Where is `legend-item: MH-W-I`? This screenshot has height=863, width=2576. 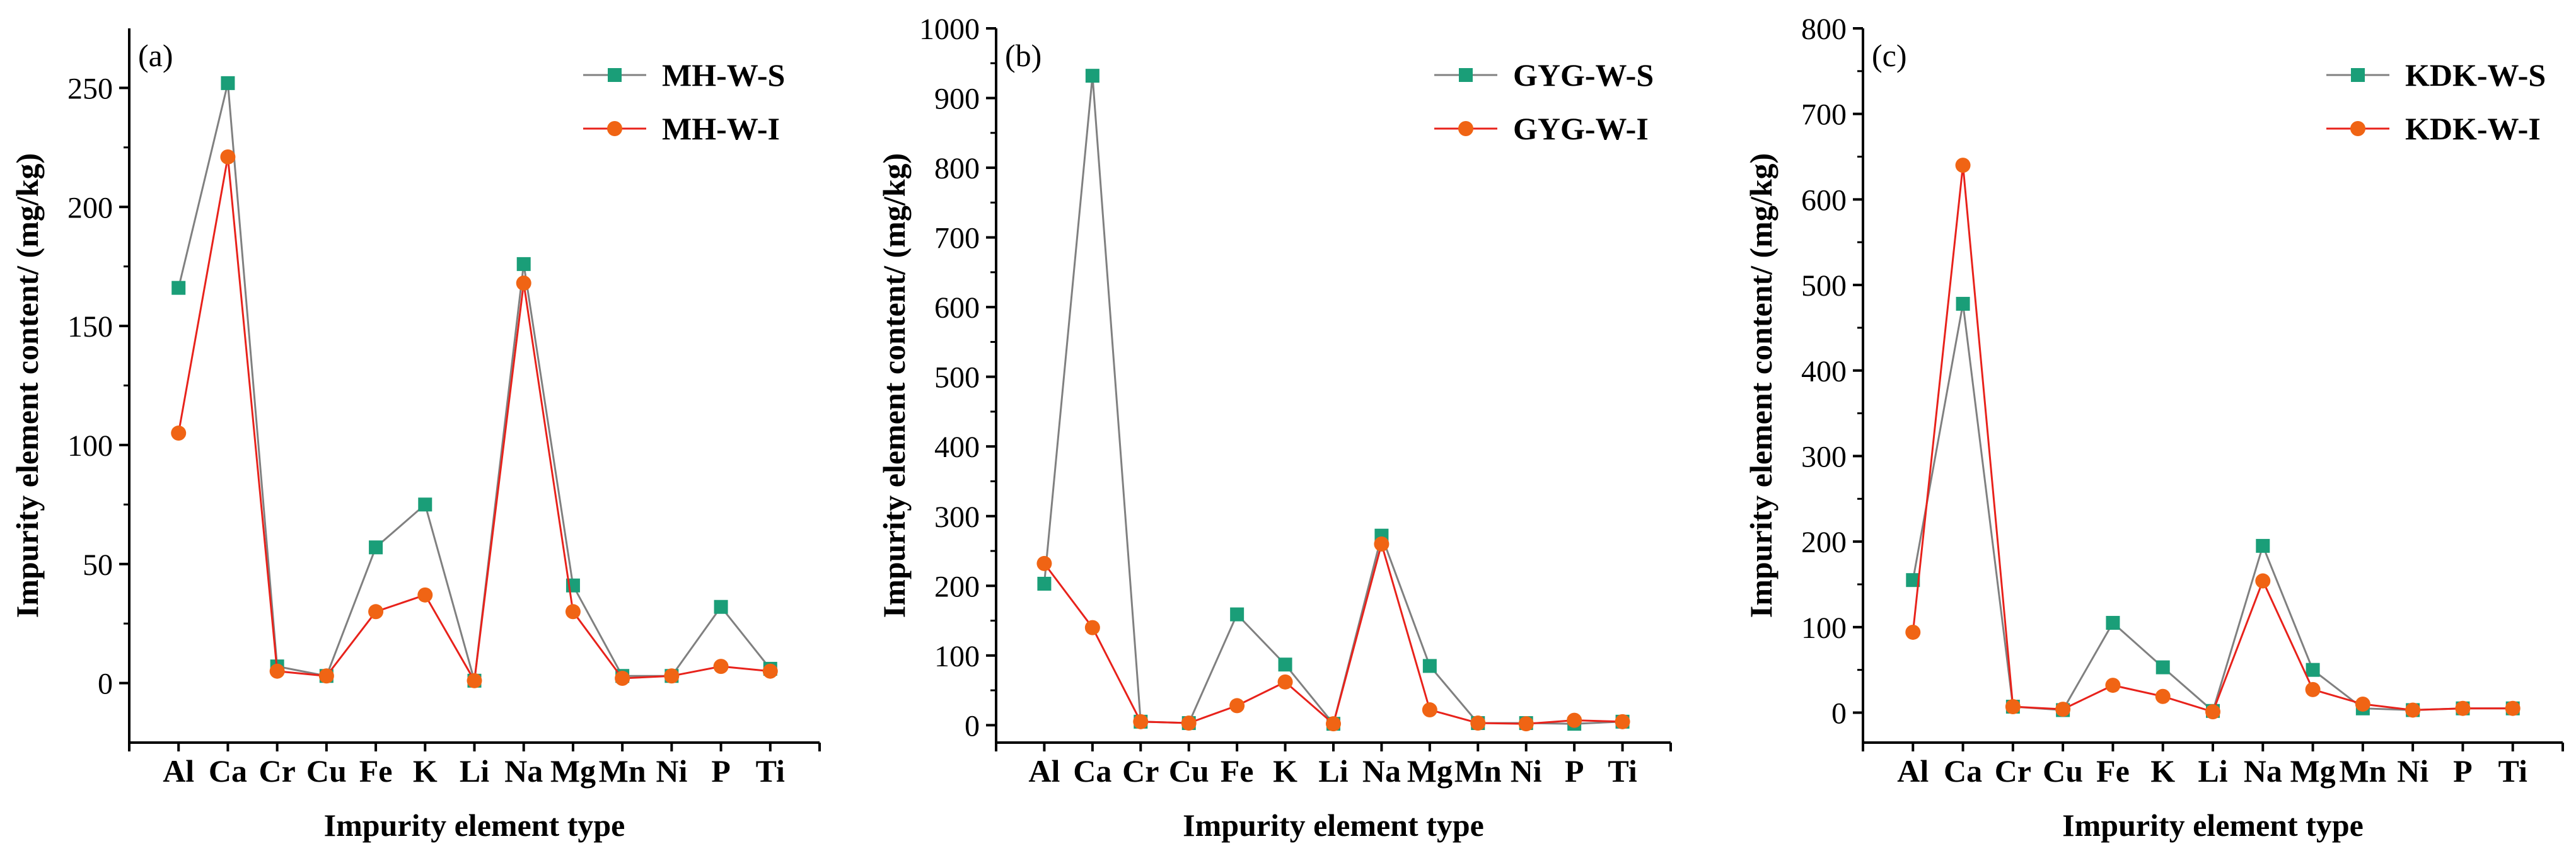
legend-item: MH-W-I is located at coordinates (682, 128).